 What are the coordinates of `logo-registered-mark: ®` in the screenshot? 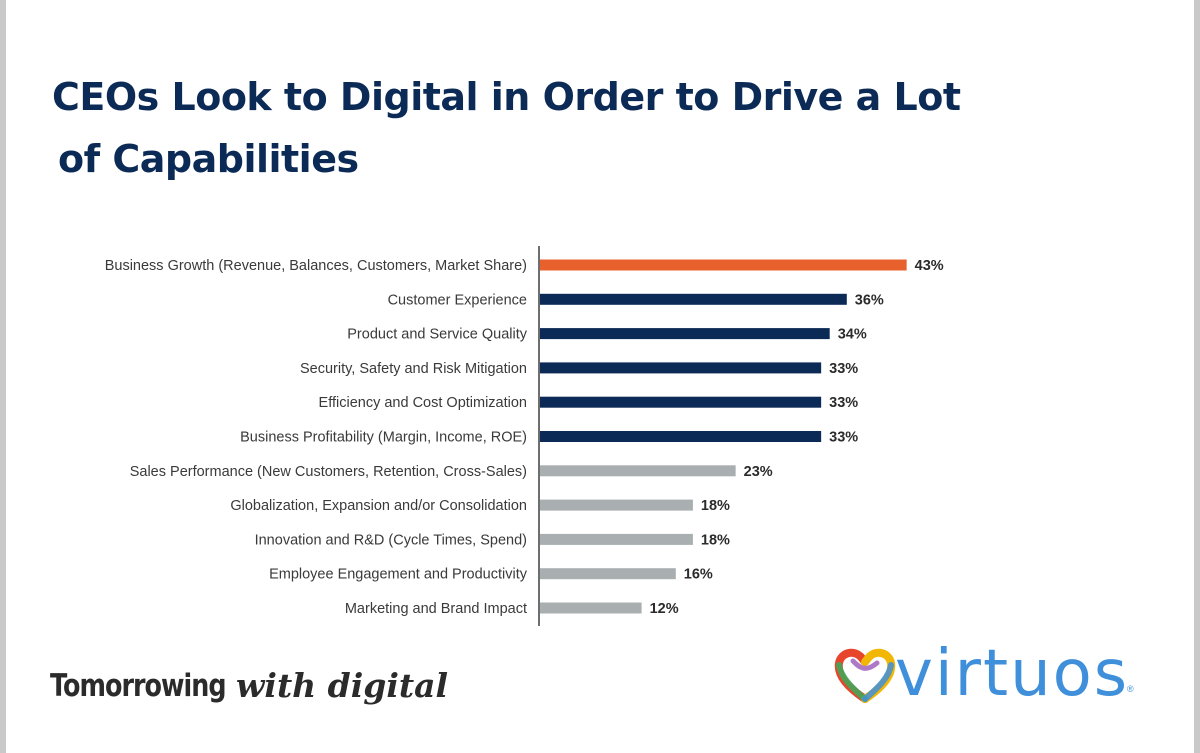 It's located at (1130, 689).